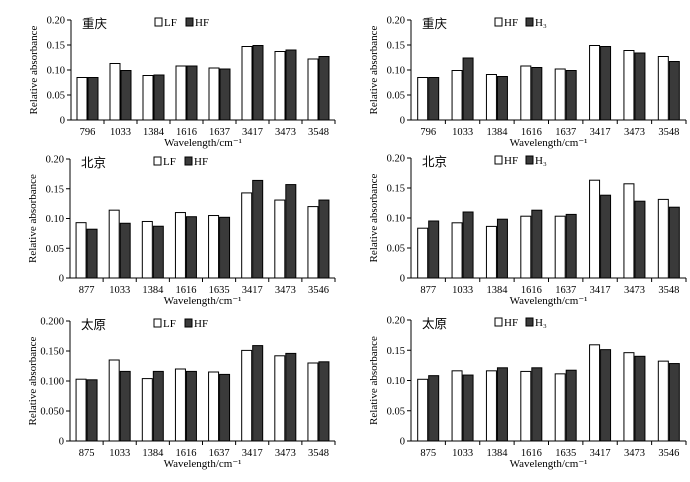 The image size is (690, 482). What do you see at coordinates (157, 323) in the screenshot?
I see `legend-swatch-LF` at bounding box center [157, 323].